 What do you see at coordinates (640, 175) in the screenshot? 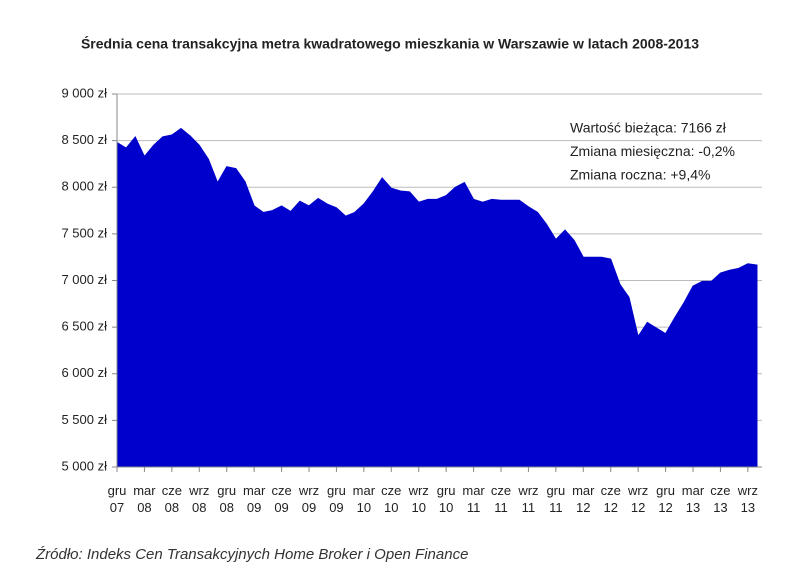
I see `annotation: Zmiana roczna: +9,4%` at bounding box center [640, 175].